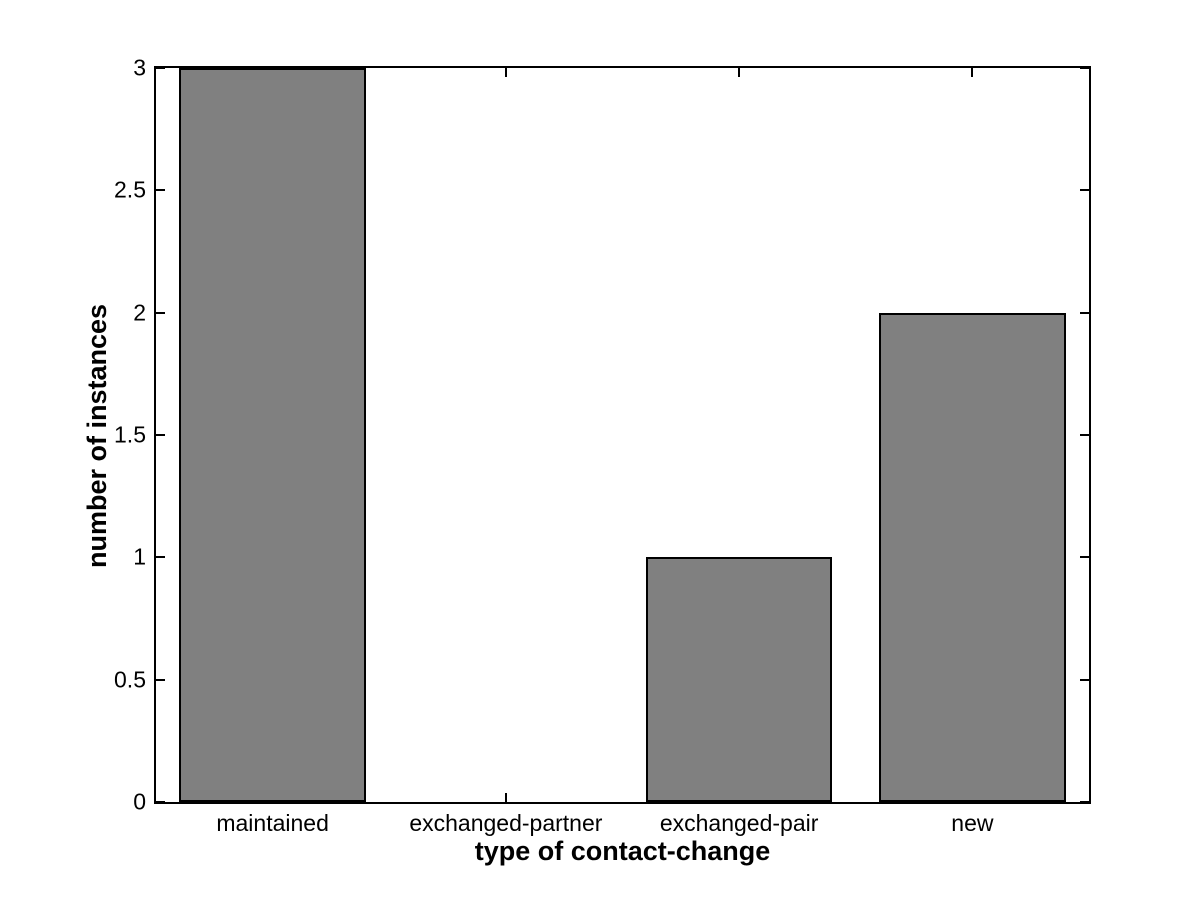 The height and width of the screenshot is (901, 1201). Describe the element at coordinates (972, 823) in the screenshot. I see `x-tick-label: new` at that location.